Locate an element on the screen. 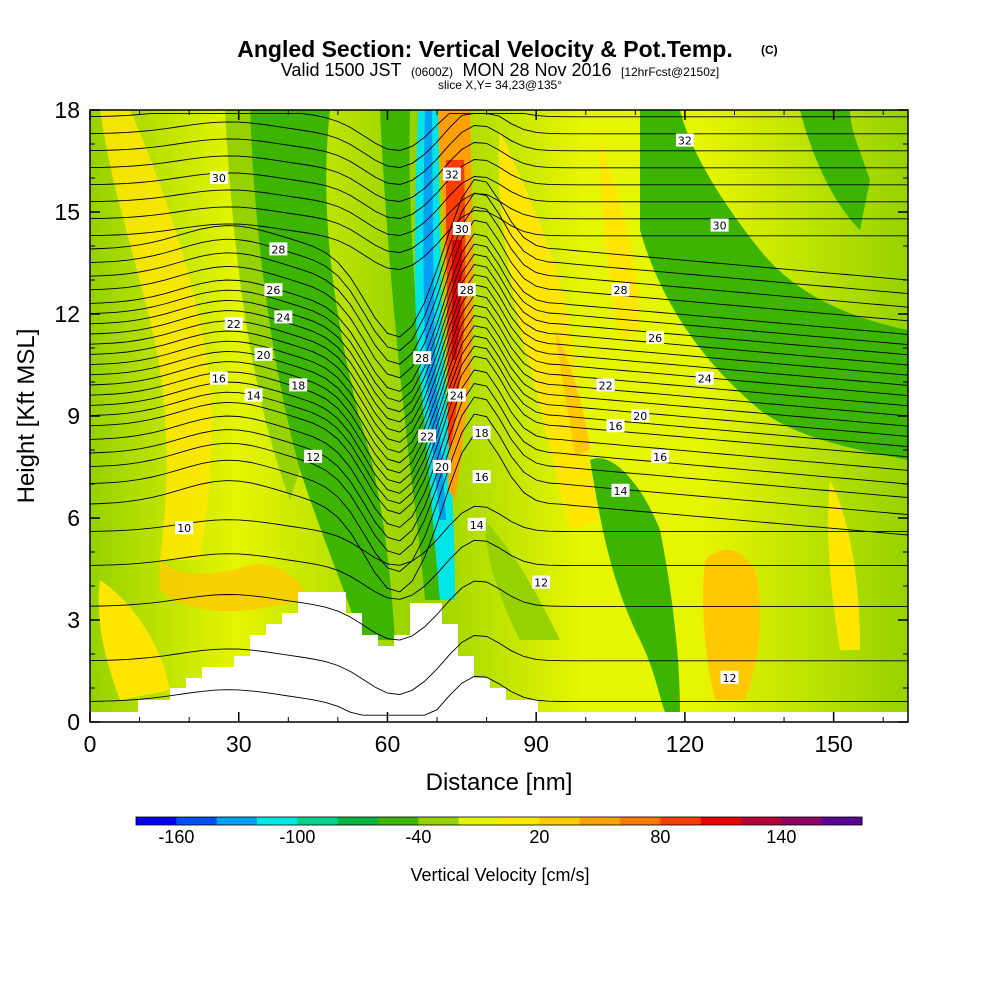  x-tick-label: 150 is located at coordinates (833, 744).